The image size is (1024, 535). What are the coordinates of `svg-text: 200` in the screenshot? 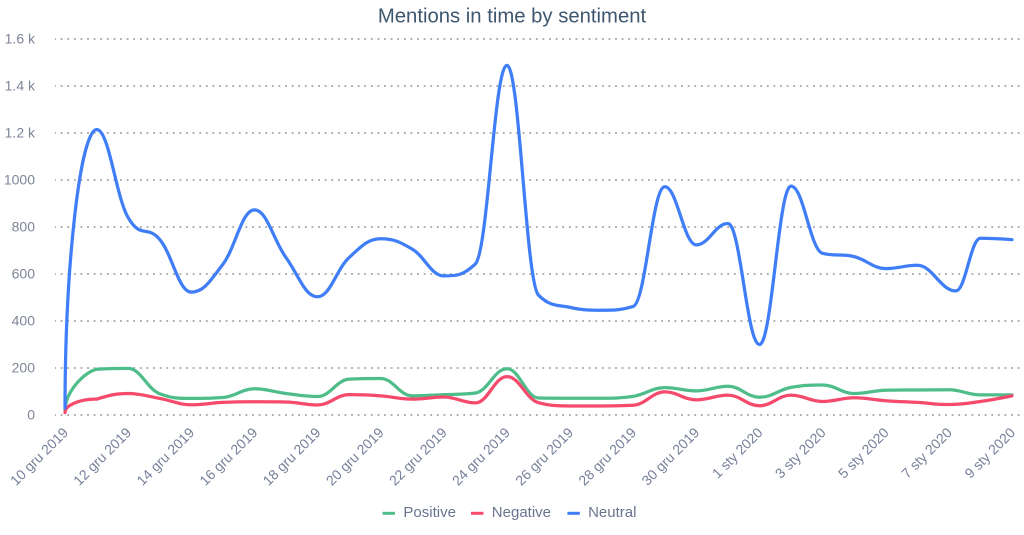 It's located at (24, 368).